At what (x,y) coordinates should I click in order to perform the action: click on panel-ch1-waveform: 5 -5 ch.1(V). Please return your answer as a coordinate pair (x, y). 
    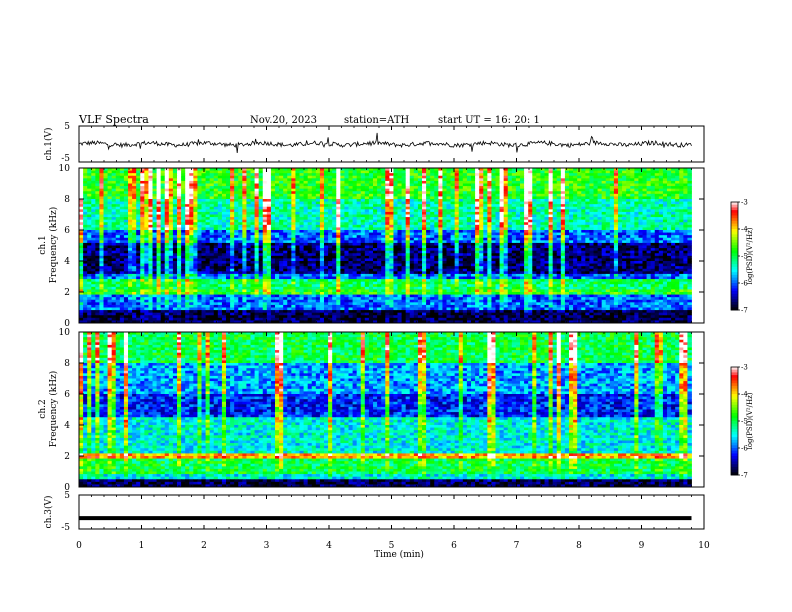
    Looking at the image, I should click on (373, 143).